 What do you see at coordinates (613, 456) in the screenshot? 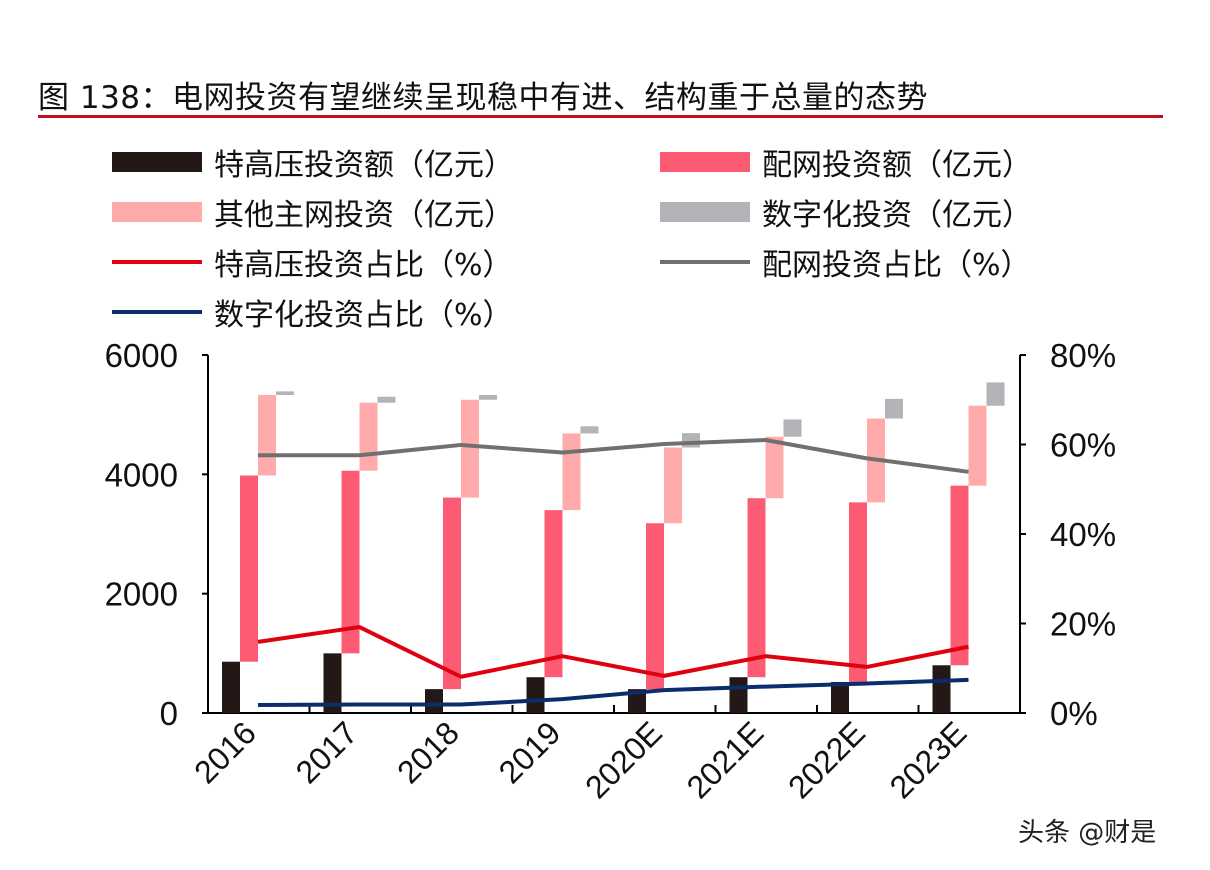
I see `line-distribution-share` at bounding box center [613, 456].